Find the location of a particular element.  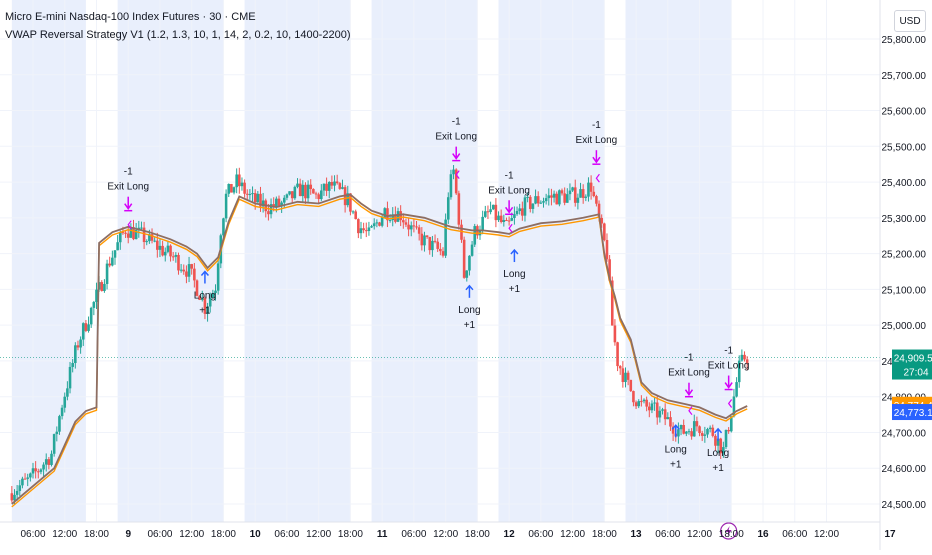

y-tick-label: 24,500.00 is located at coordinates (904, 505).